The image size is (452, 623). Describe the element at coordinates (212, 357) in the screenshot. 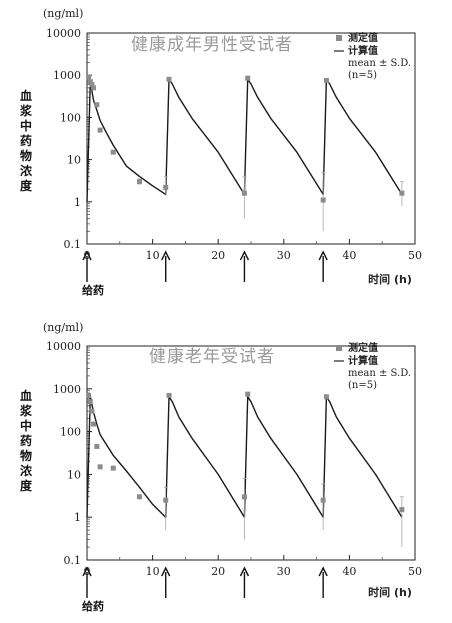

I see `chart-title: 健康老年受试者` at that location.